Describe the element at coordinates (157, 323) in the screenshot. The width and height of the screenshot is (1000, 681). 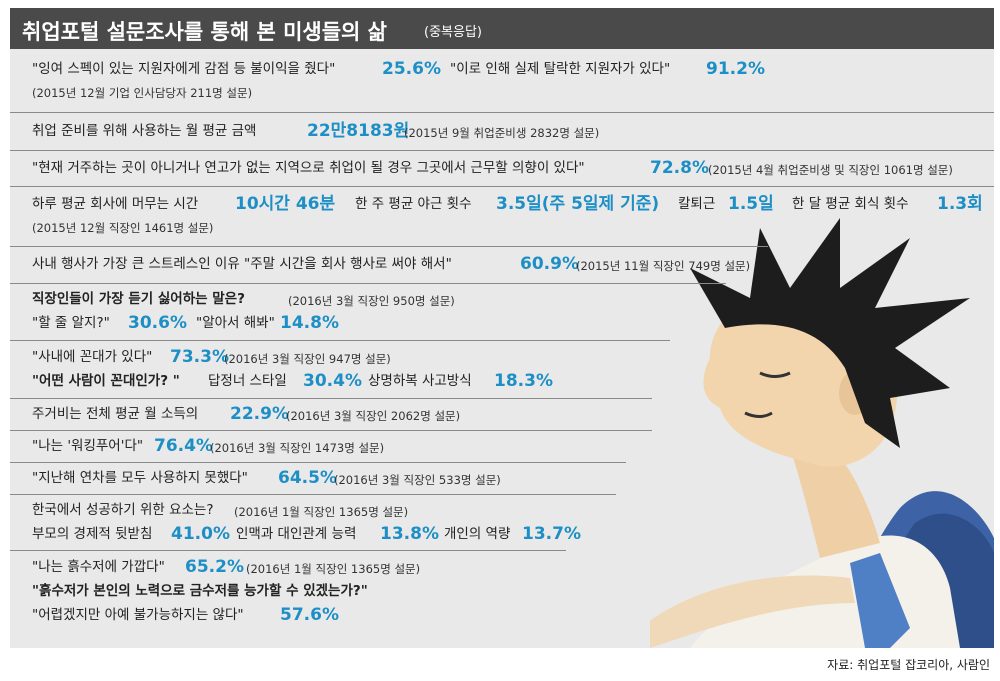
I see `words-value-1: 30.6%` at that location.